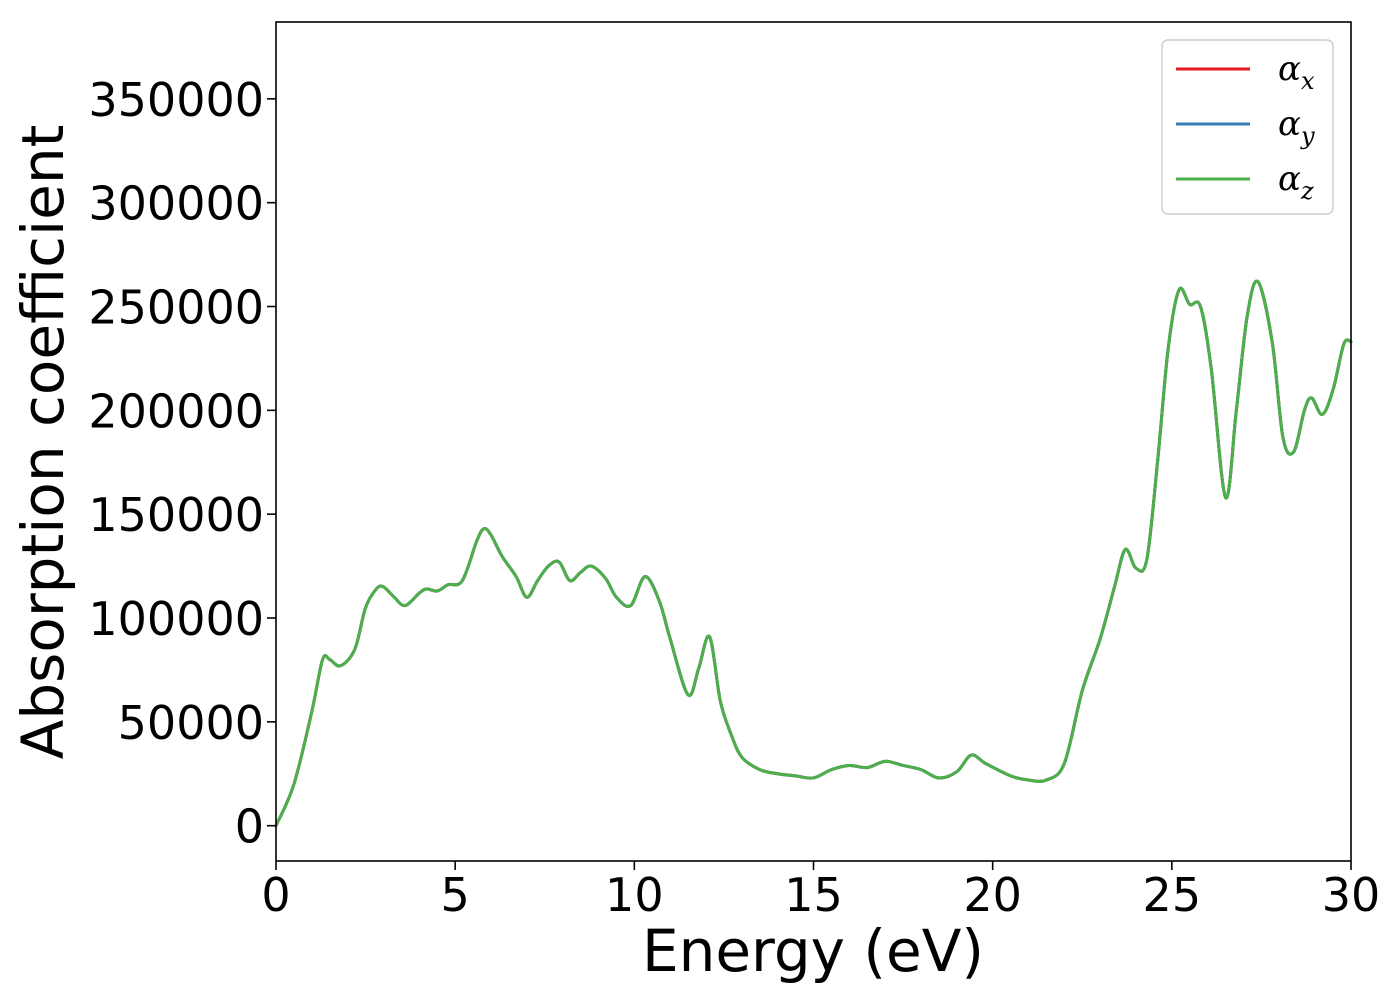 This screenshot has width=1400, height=1000. Describe the element at coordinates (176, 308) in the screenshot. I see `y-tick-label: 250000` at that location.